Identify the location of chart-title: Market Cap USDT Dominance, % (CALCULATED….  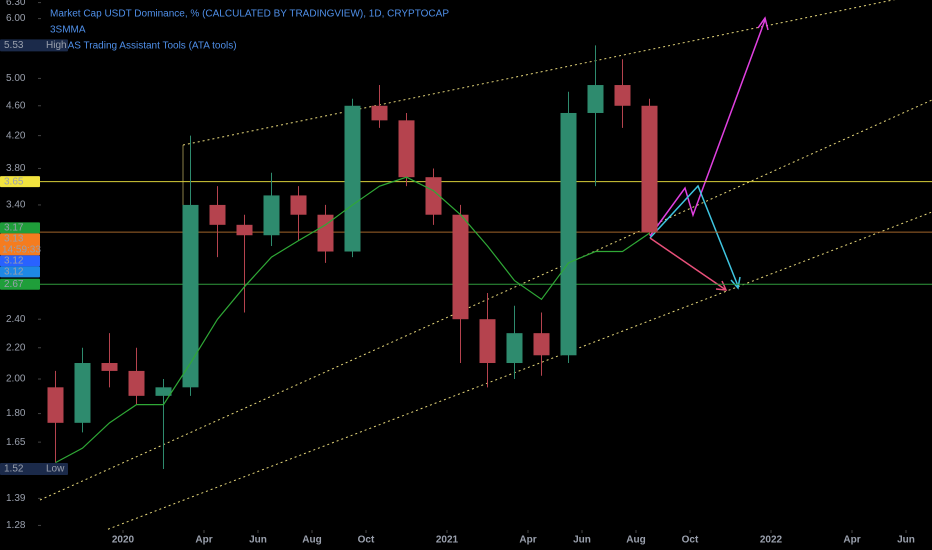
(249, 14).